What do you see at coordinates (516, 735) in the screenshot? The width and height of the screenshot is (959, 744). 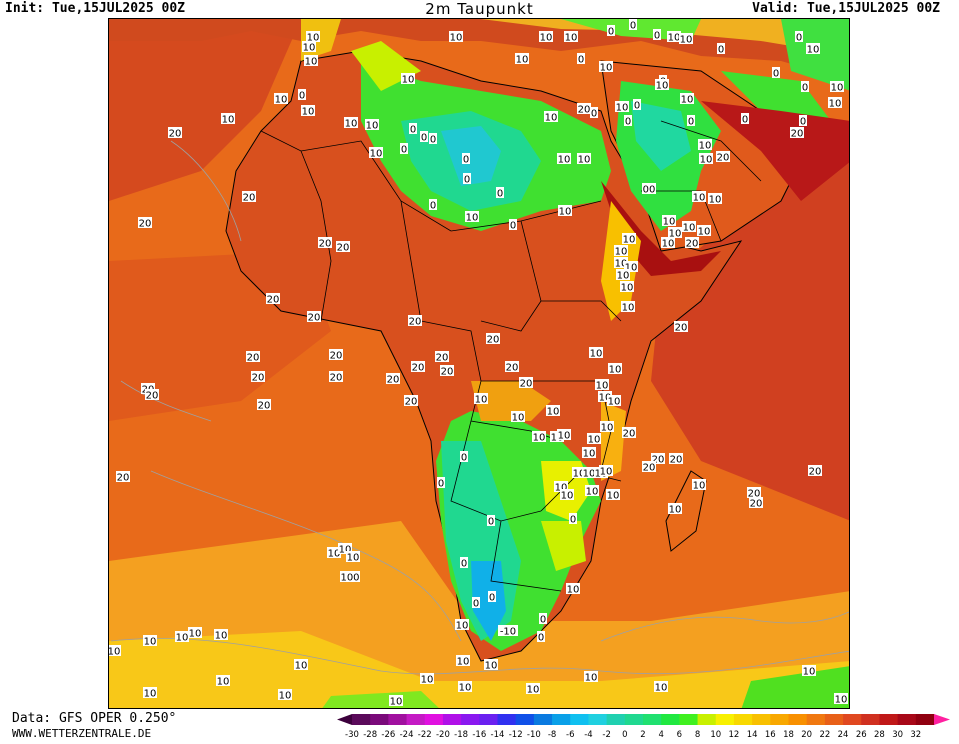 I see `legend-tick-label: -12` at bounding box center [516, 735].